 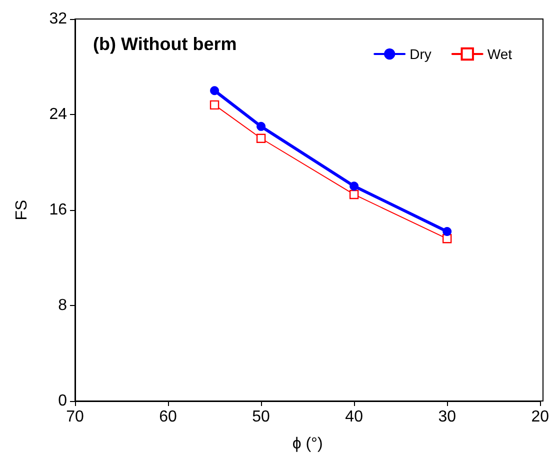 What do you see at coordinates (165, 44) in the screenshot?
I see `text: (b) Without berm` at bounding box center [165, 44].